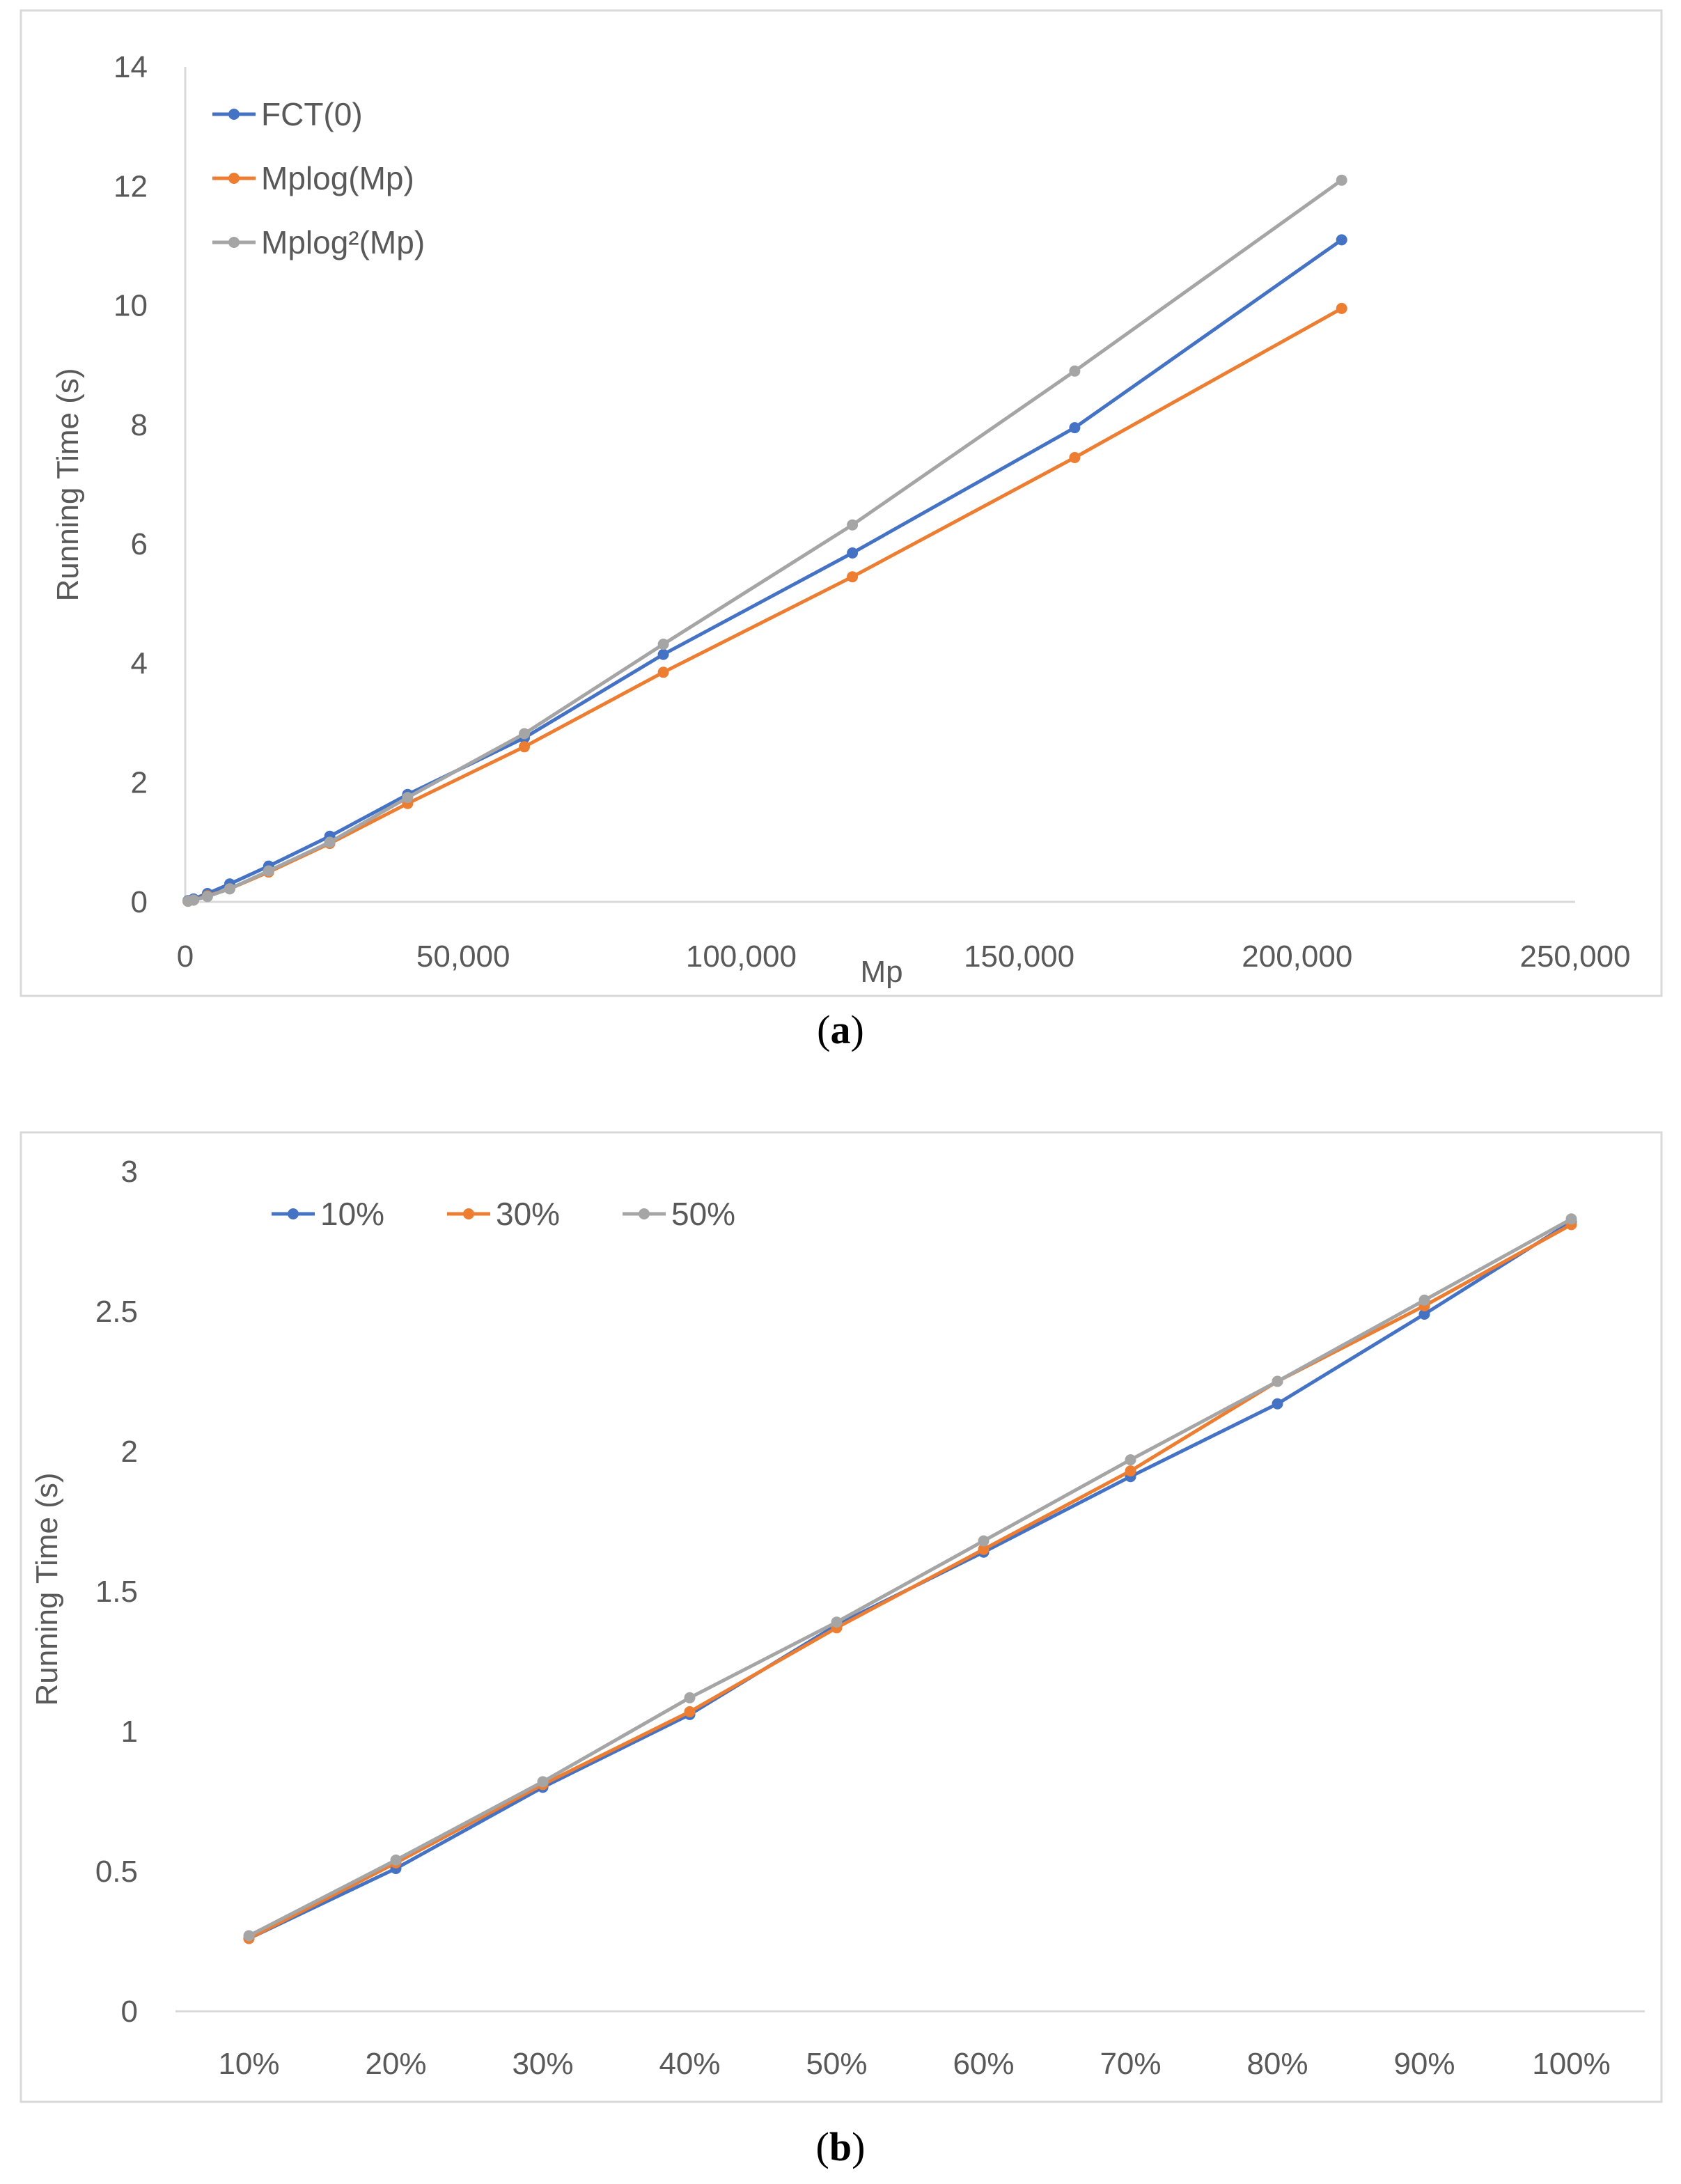 Image resolution: width=1681 pixels, height=2184 pixels. I want to click on y-tick-label: 10, so click(131, 306).